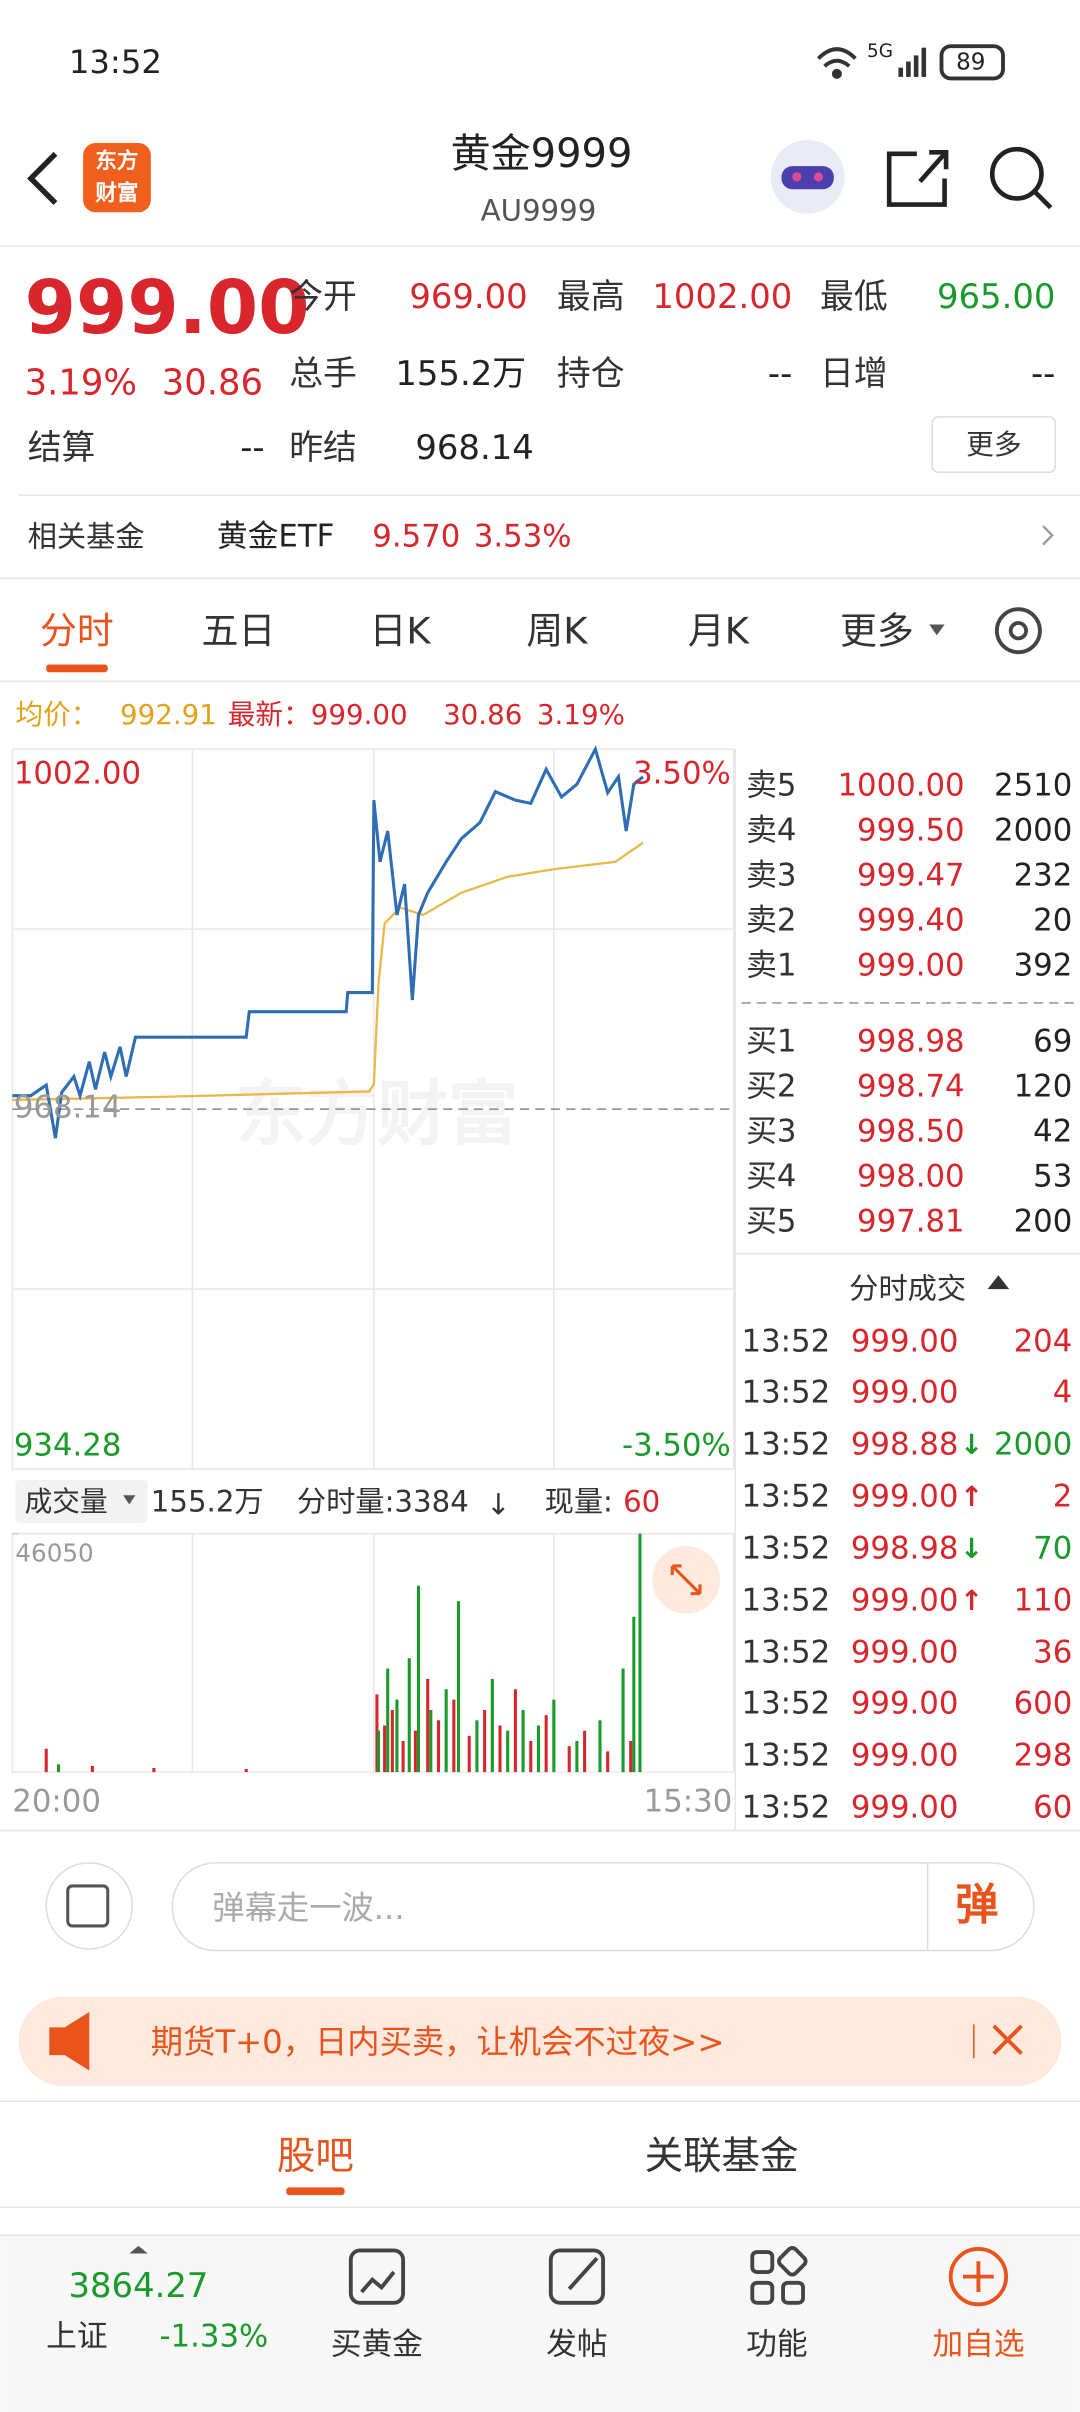 This screenshot has width=1080, height=2412. Describe the element at coordinates (557, 631) in the screenshot. I see `tab: 周K` at that location.